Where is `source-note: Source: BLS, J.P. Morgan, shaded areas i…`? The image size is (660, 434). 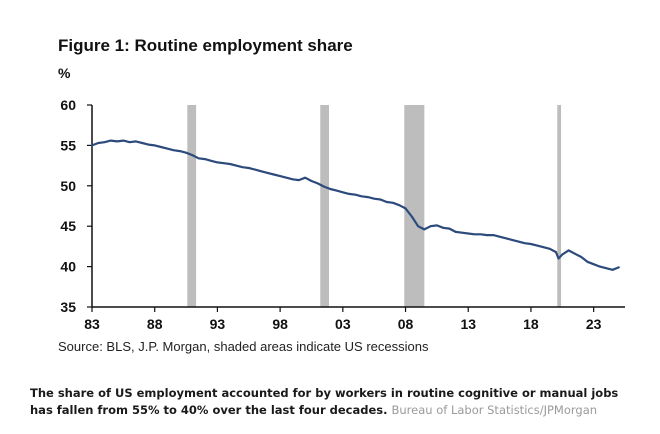
source-note: Source: BLS, J.P. Morgan, shaded areas i… is located at coordinates (243, 346).